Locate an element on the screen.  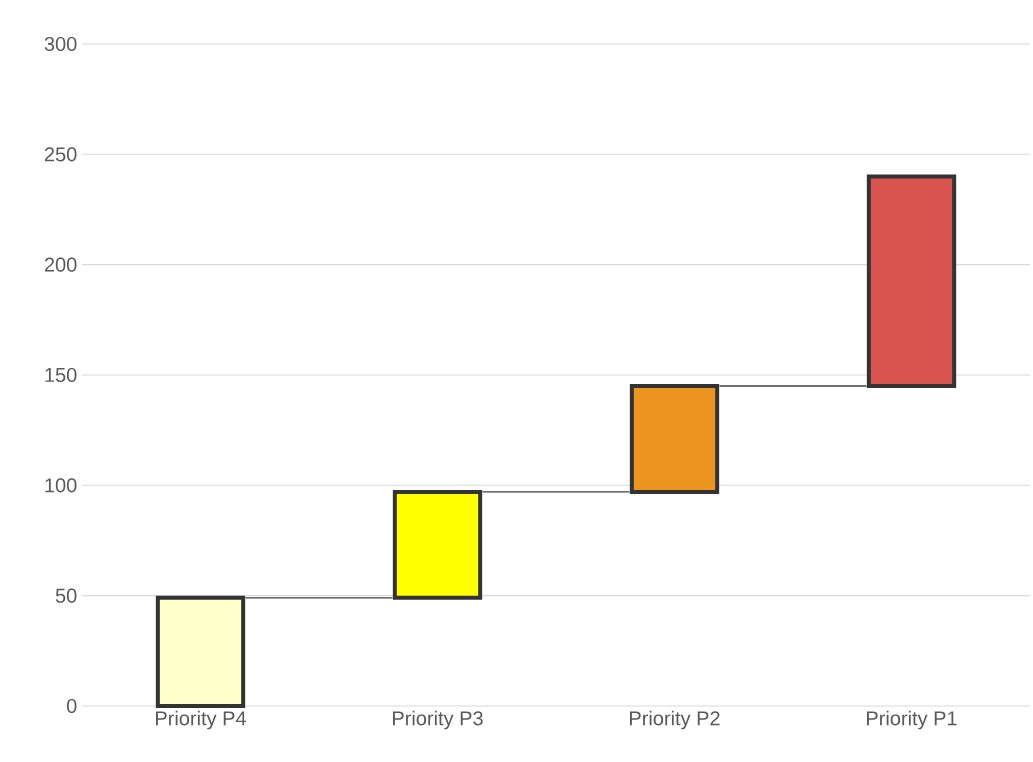
y-tick-label: 0 is located at coordinates (71, 706).